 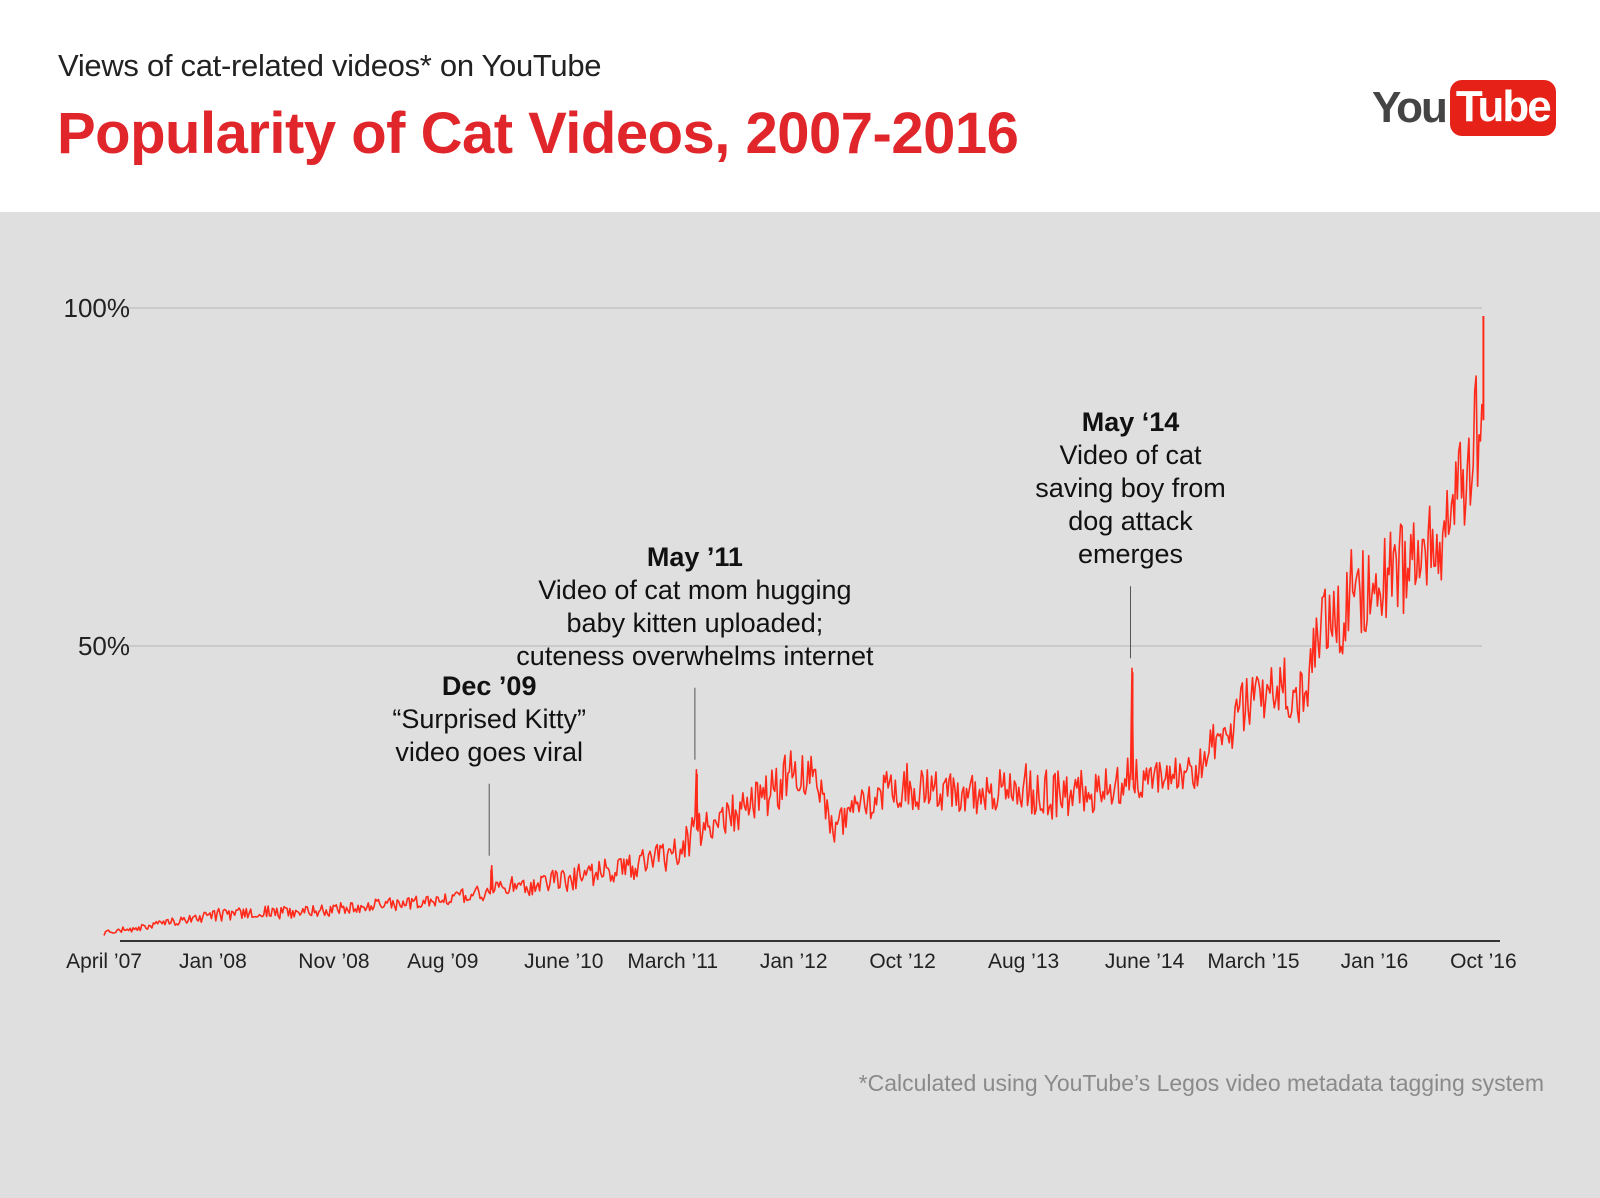 I want to click on x-tick-label: Nov ’08, so click(x=333, y=961).